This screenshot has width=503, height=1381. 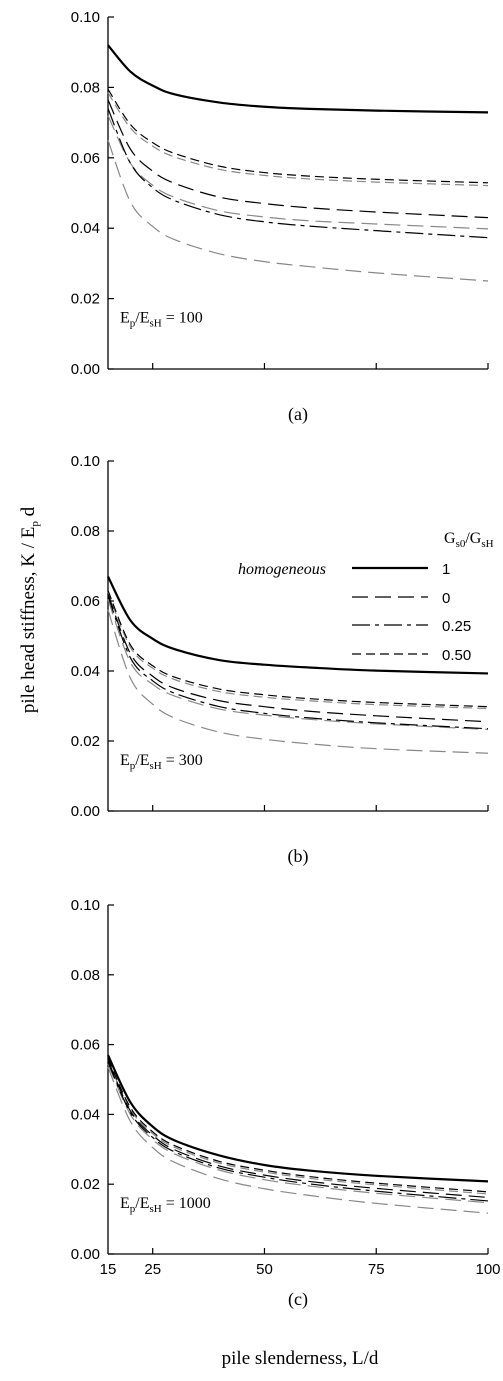 I want to click on legend: Gs0/GsH homogeneous 1 0 0.25 0.50, so click(x=366, y=597).